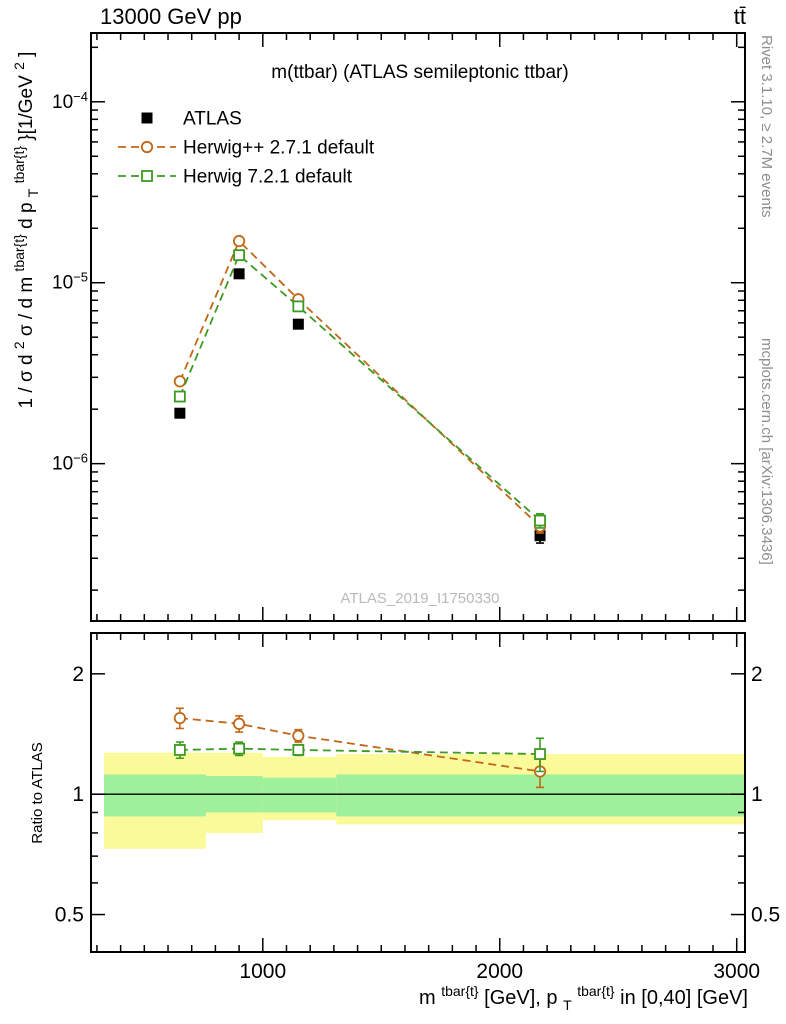 Image resolution: width=786 pixels, height=1024 pixels. I want to click on ratio-series-herwigpp, so click(360, 748).